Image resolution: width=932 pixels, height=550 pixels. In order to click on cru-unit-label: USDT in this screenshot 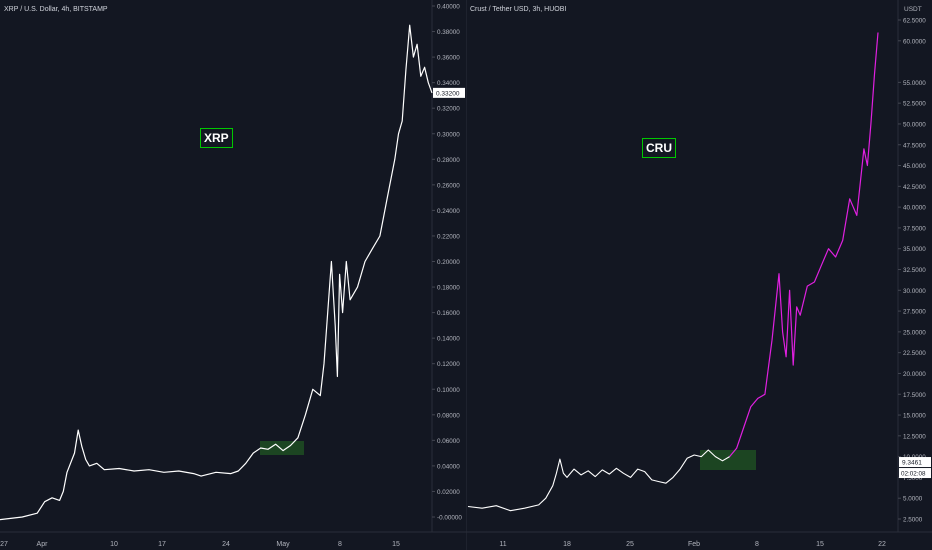, I will do `click(913, 9)`.